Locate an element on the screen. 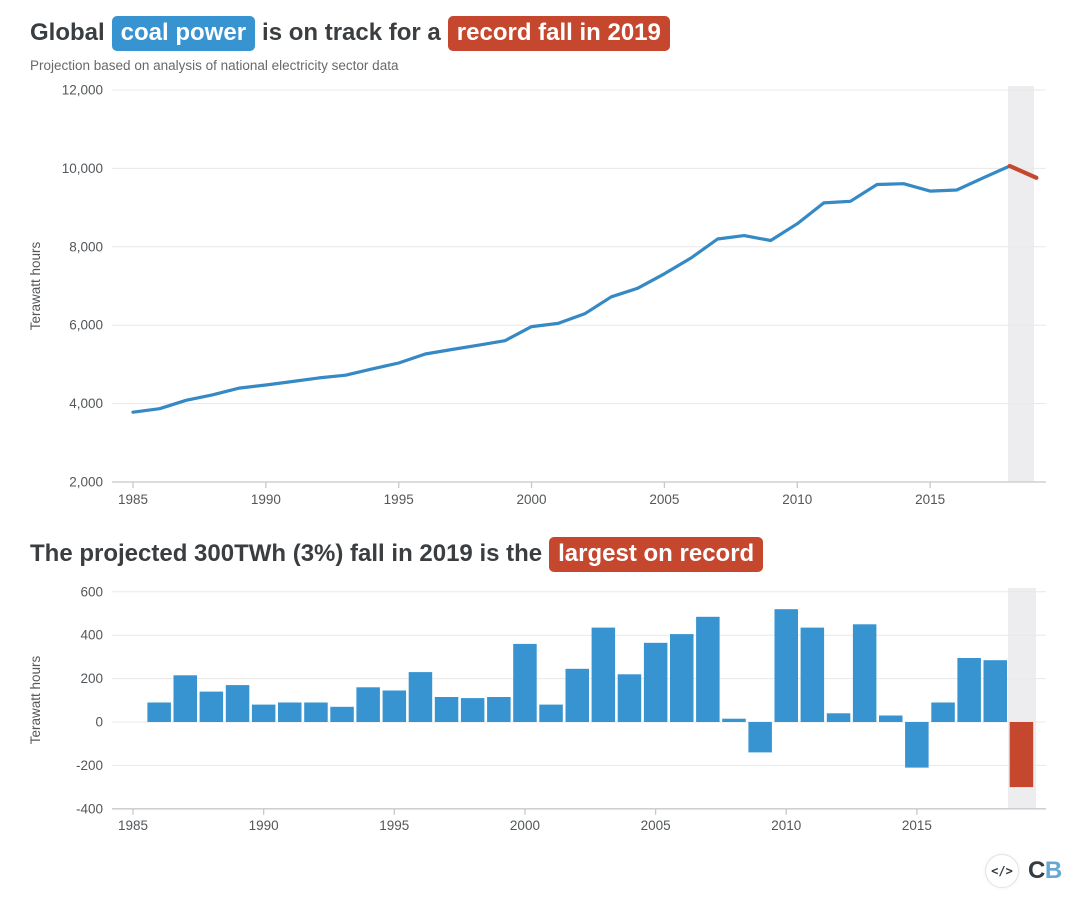 The image size is (1080, 910). carbon-brief-logo: CB is located at coordinates (1045, 871).